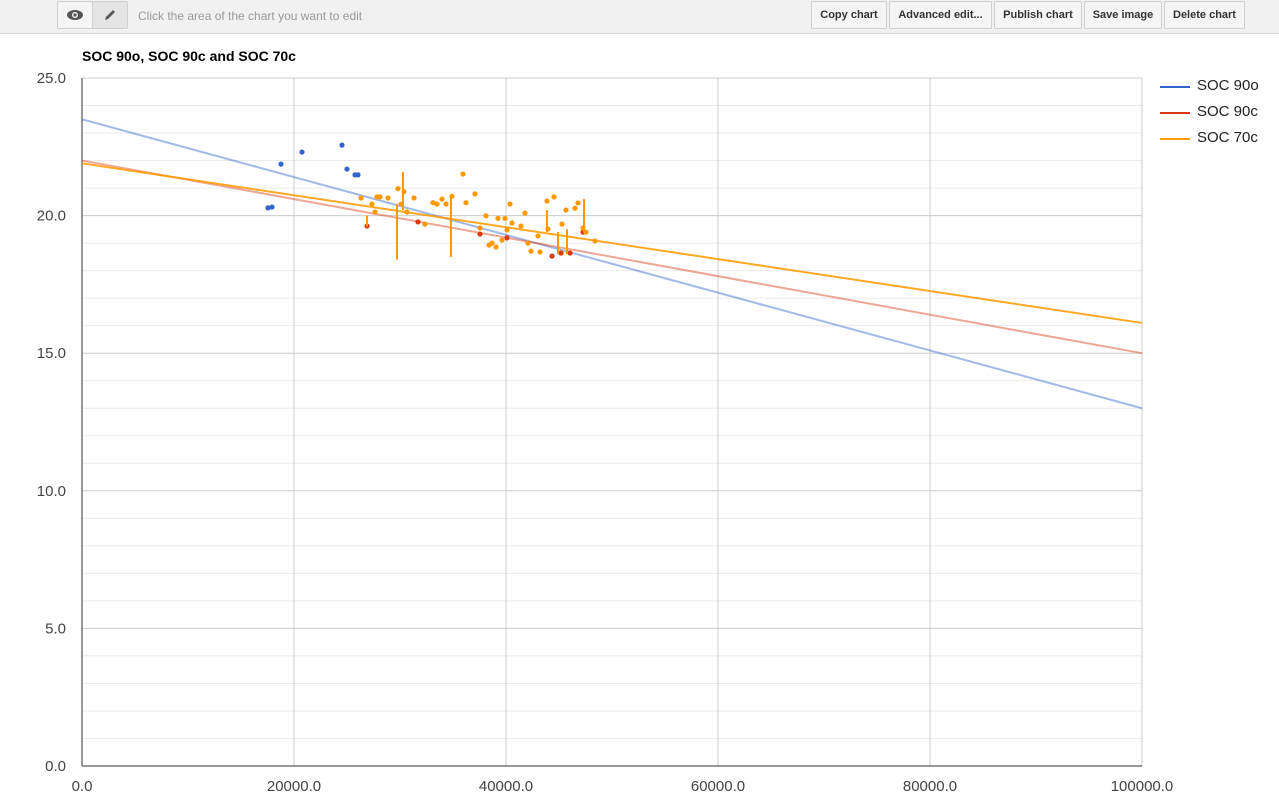  Describe the element at coordinates (1123, 15) in the screenshot. I see `save-image-button: Save image` at that location.